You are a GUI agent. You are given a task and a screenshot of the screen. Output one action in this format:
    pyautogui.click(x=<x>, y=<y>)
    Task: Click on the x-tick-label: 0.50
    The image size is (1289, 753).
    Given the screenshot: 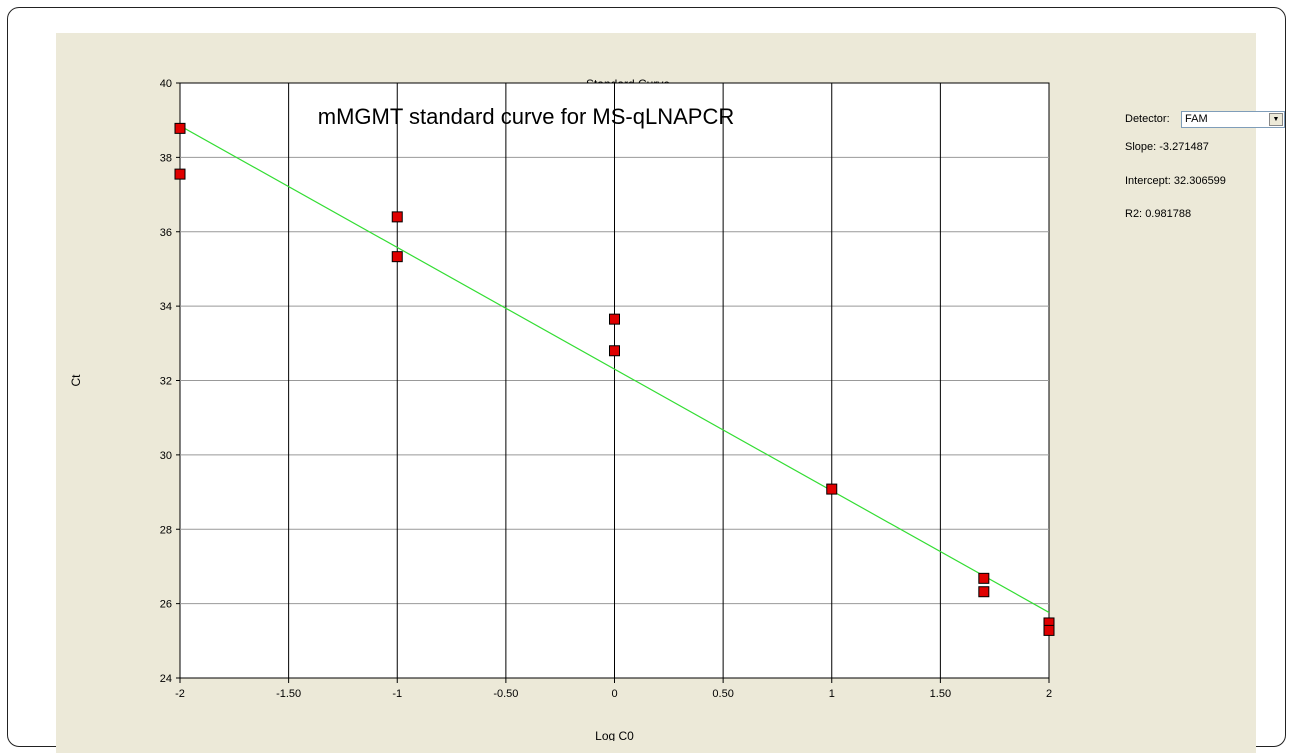 What is the action you would take?
    pyautogui.click(x=722, y=694)
    